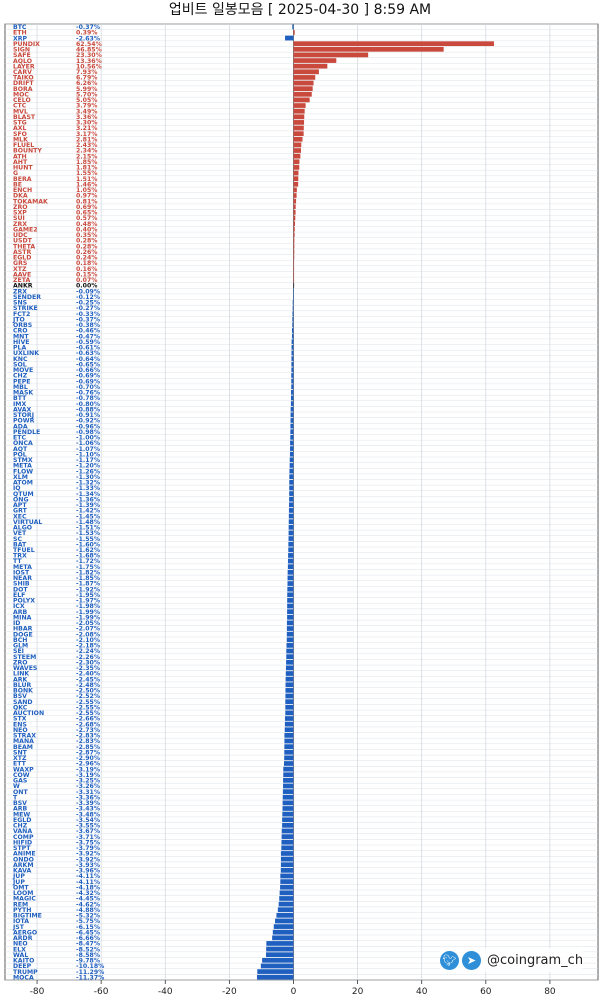  Describe the element at coordinates (86, 274) in the screenshot. I see `change-label: 0.15%` at that location.